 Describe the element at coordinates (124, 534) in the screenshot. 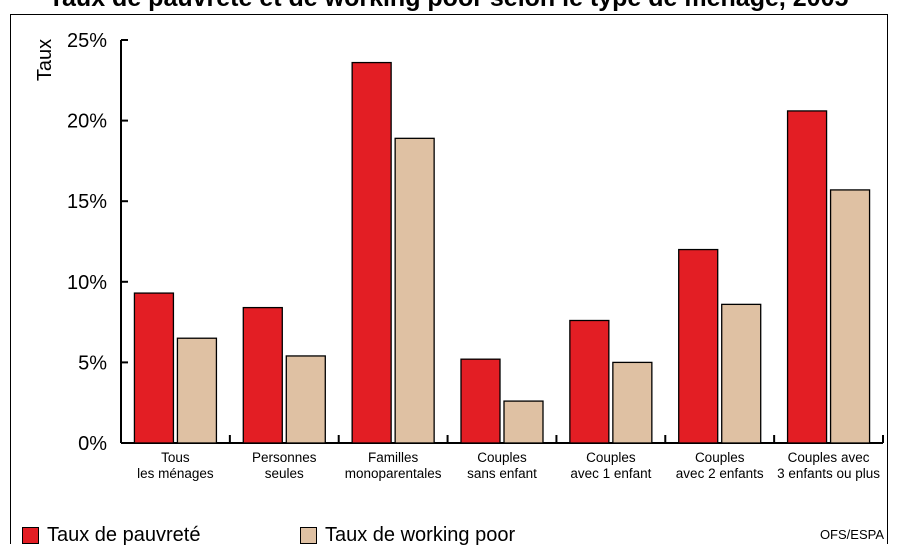

I see `legend-label-poverty: Taux de pauvreté` at that location.